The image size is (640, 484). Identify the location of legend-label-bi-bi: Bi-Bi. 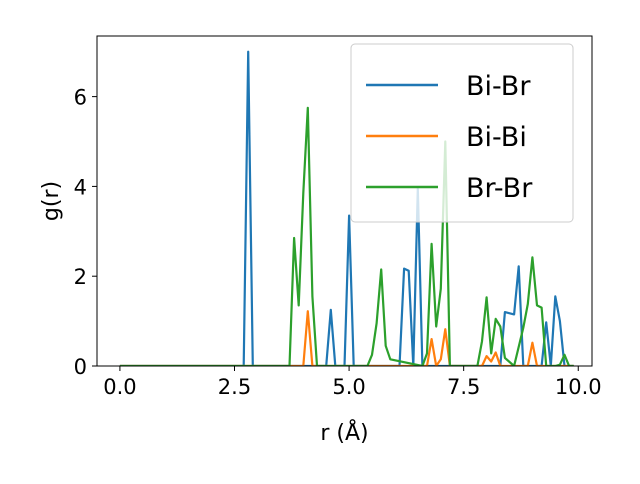
(496, 137).